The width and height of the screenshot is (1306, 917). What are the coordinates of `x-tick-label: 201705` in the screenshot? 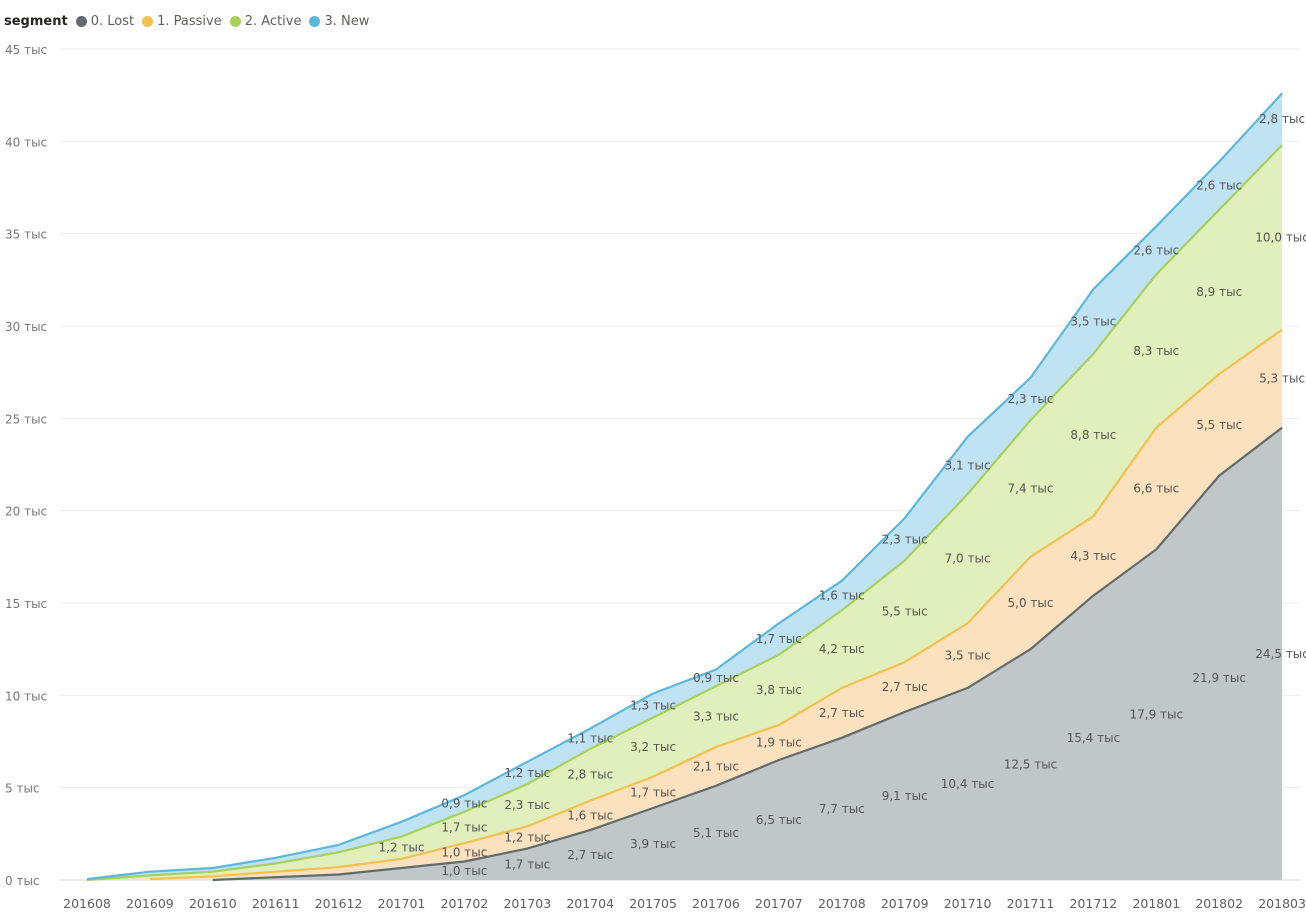 It's located at (653, 903).